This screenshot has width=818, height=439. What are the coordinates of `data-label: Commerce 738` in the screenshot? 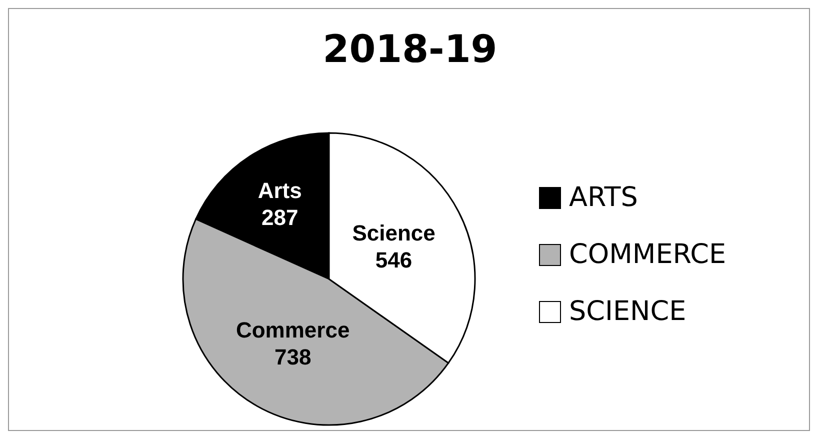 It's located at (293, 342).